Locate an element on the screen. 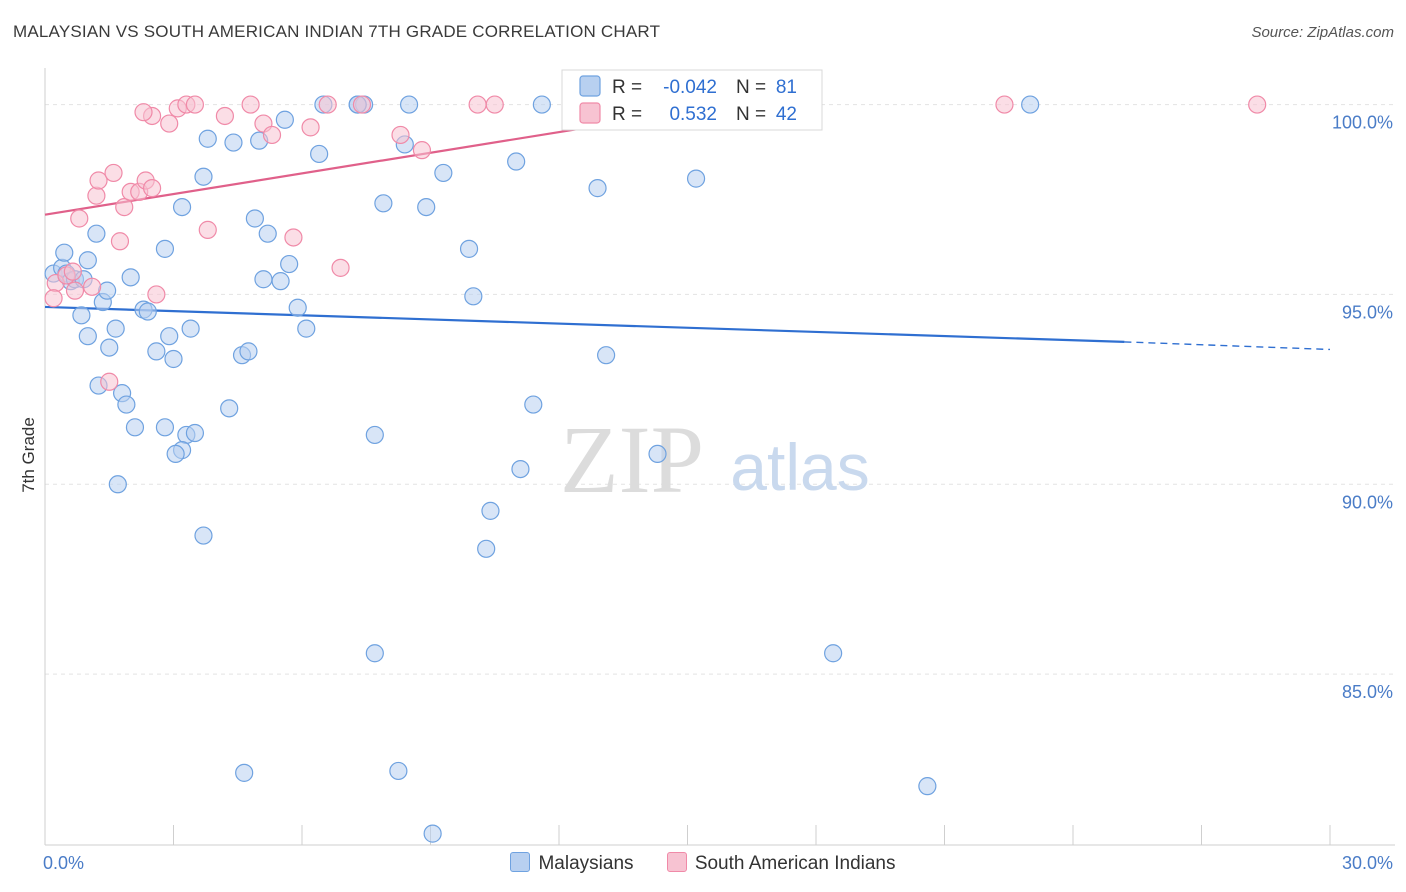  y-tick-label: 95.0% is located at coordinates (1367, 312).